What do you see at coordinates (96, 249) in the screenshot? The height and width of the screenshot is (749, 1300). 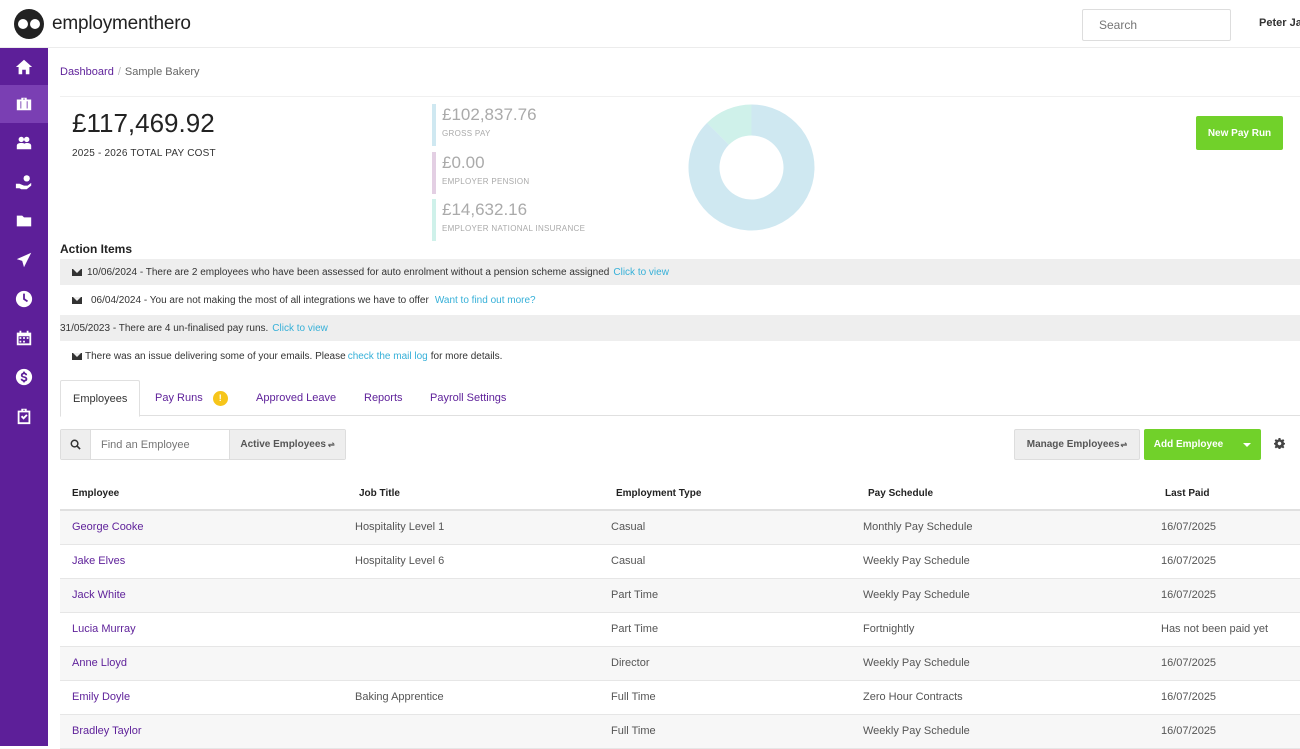 I see `action-items-title: Action Items` at bounding box center [96, 249].